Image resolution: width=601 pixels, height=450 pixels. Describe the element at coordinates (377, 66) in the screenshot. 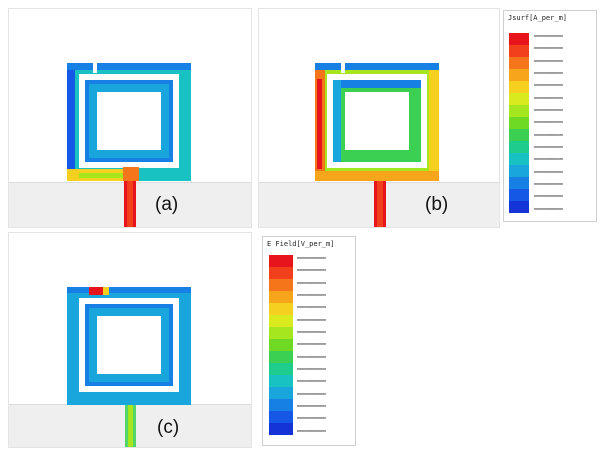

I see `outer-ring-top-blue` at that location.